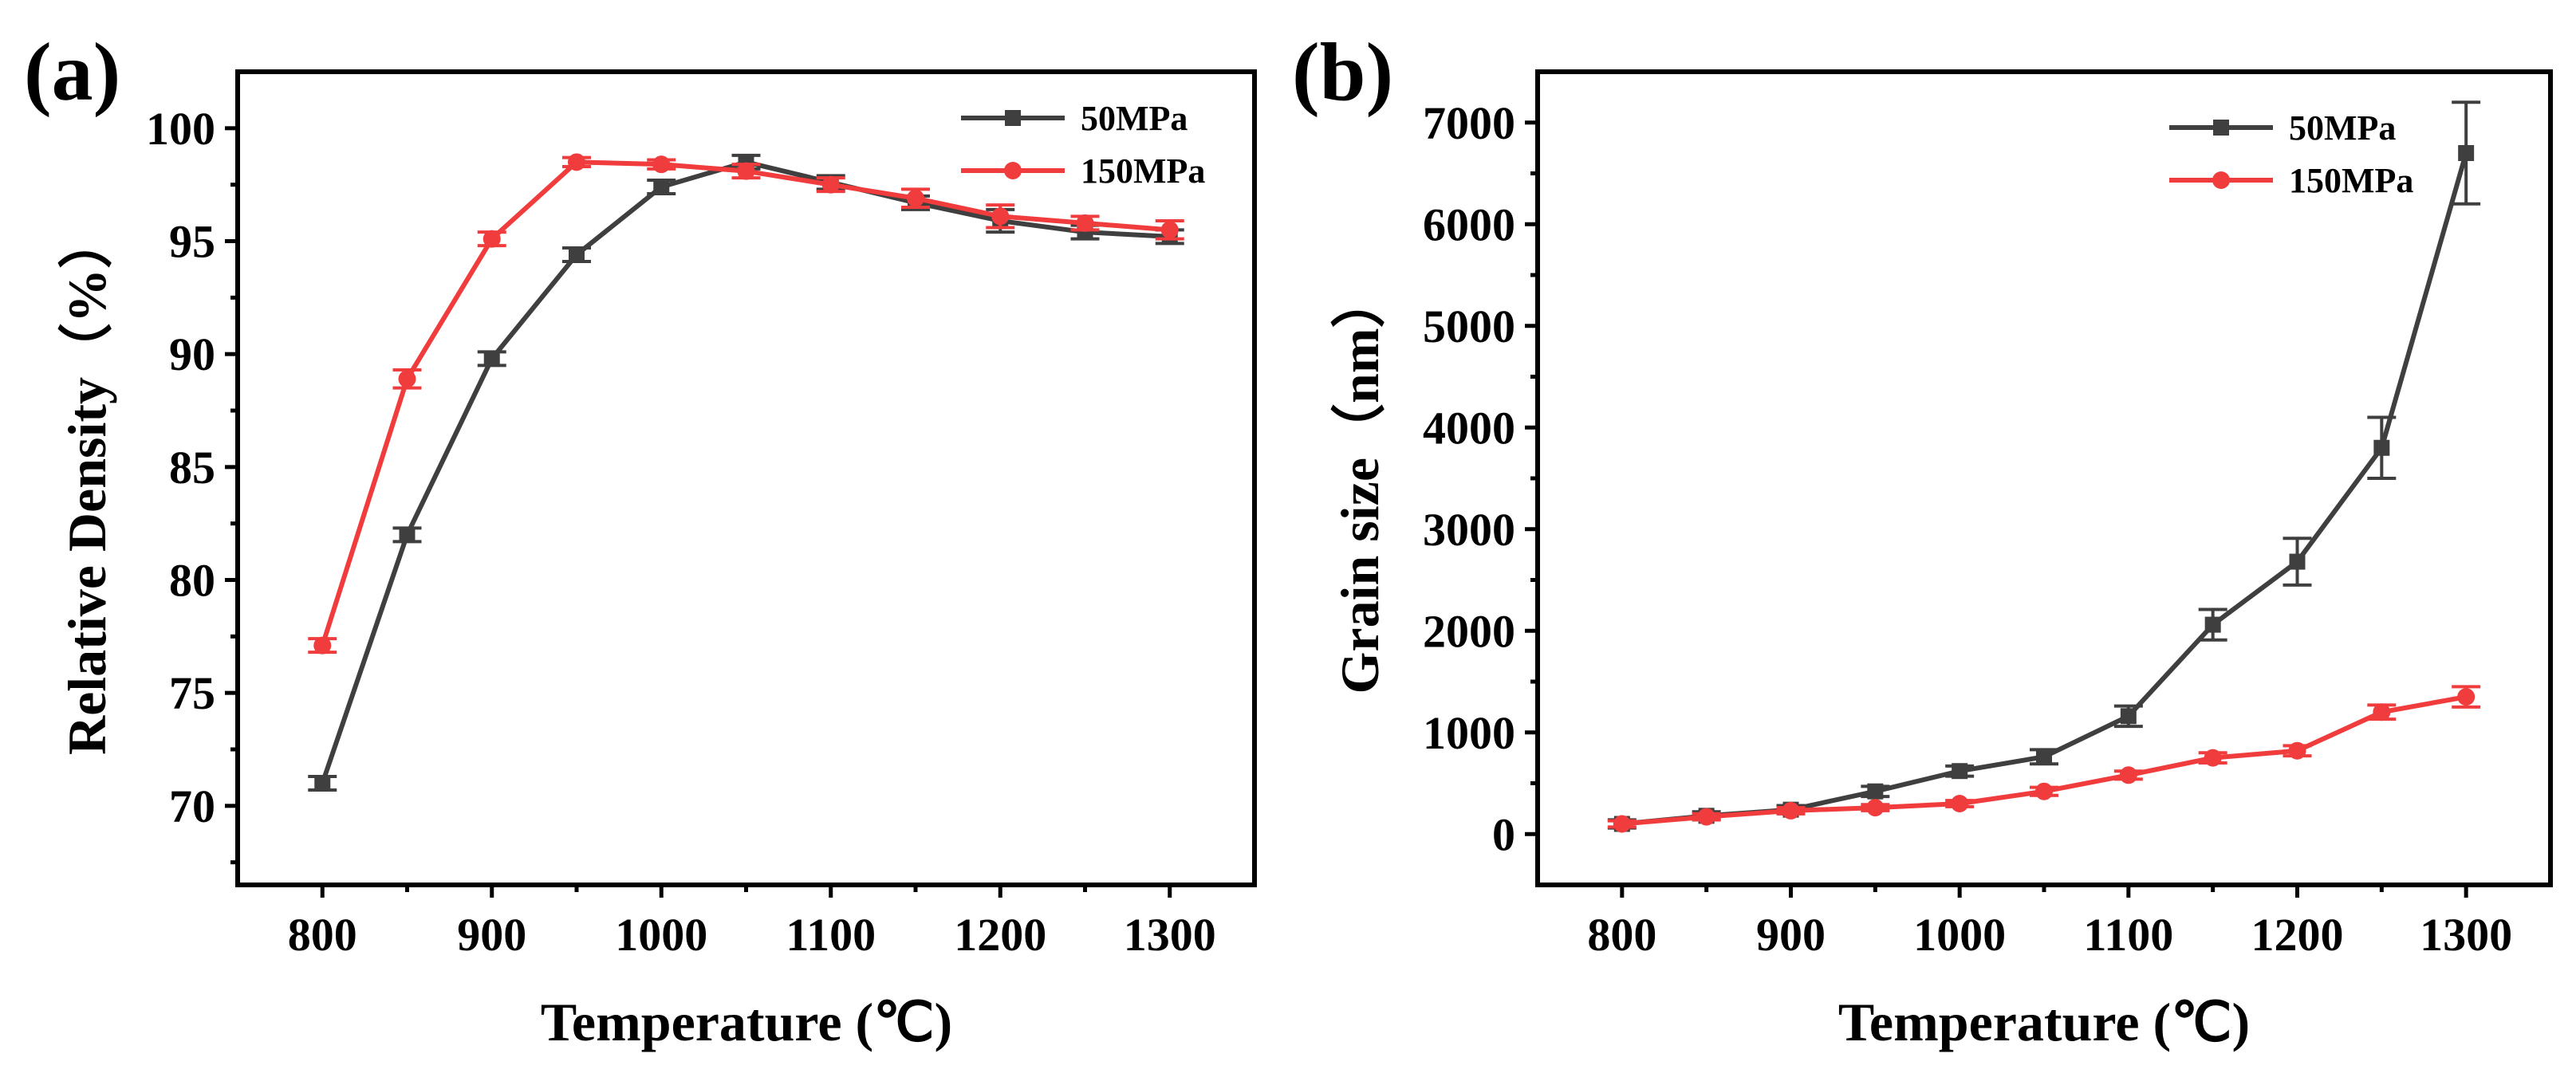 This screenshot has width=2576, height=1085. What do you see at coordinates (1342, 72) in the screenshot?
I see `panel-label-b: (b)` at bounding box center [1342, 72].